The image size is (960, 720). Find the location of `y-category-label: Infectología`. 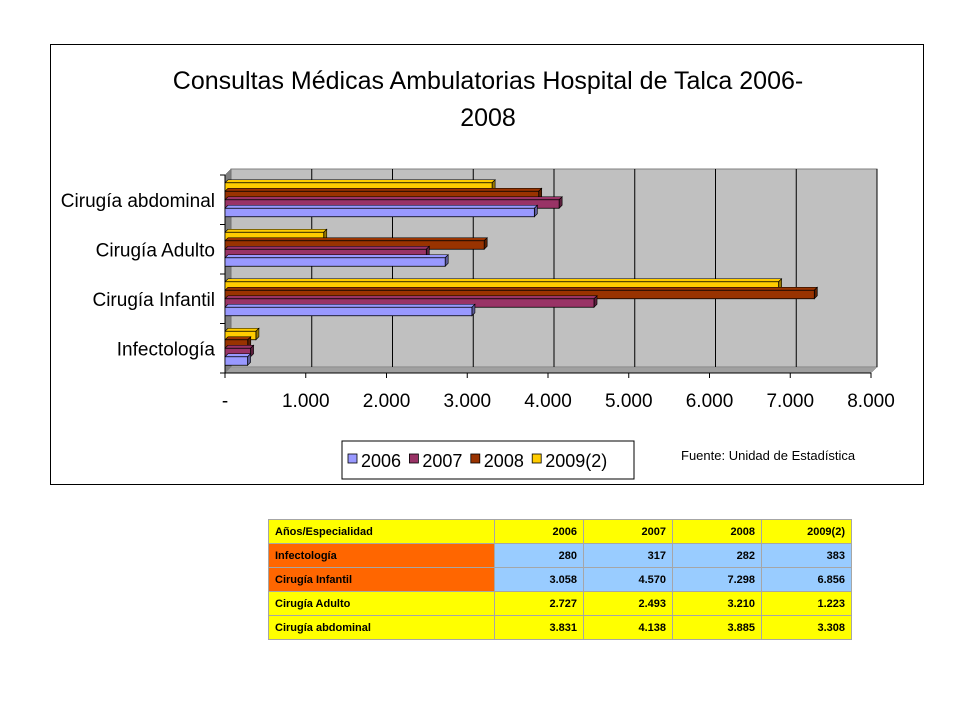

y-category-label: Infectología is located at coordinates (166, 349).